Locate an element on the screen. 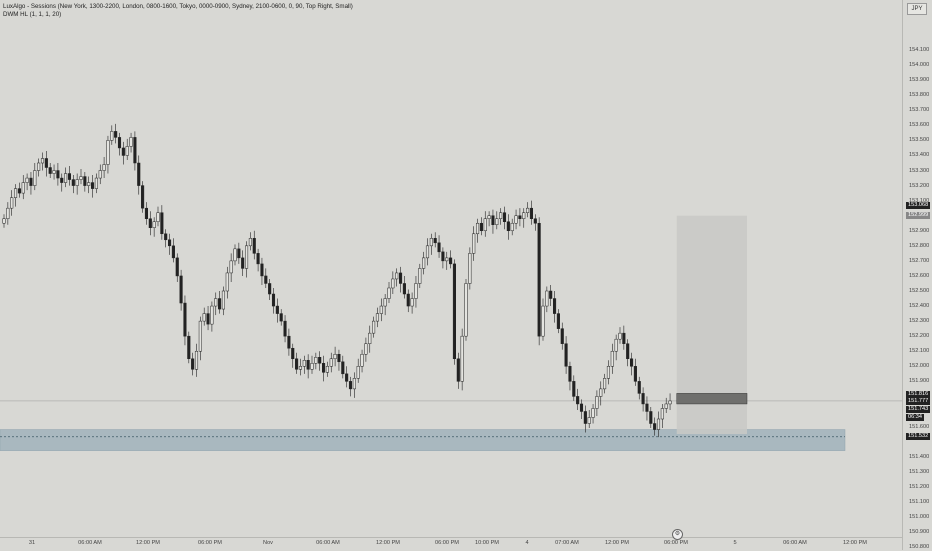 This screenshot has width=932, height=551. time-tick: 4 is located at coordinates (527, 543).